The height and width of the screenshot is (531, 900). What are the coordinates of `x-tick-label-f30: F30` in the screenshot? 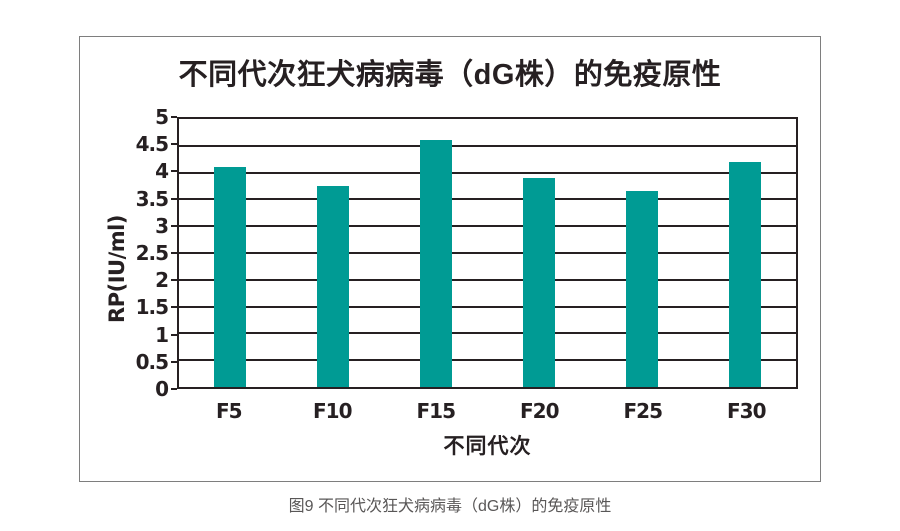 It's located at (746, 411).